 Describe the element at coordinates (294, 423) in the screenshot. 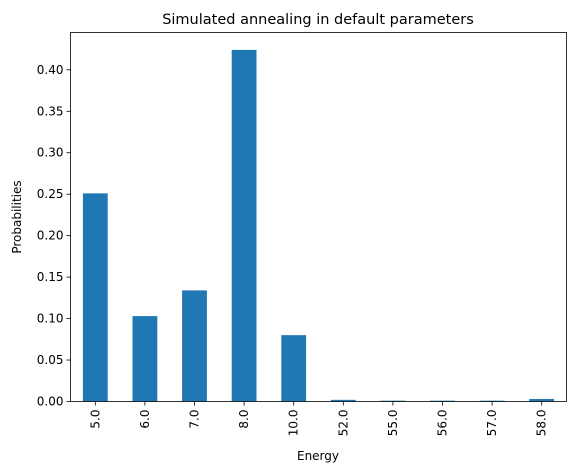

I see `x-tick-label: 10.0` at that location.